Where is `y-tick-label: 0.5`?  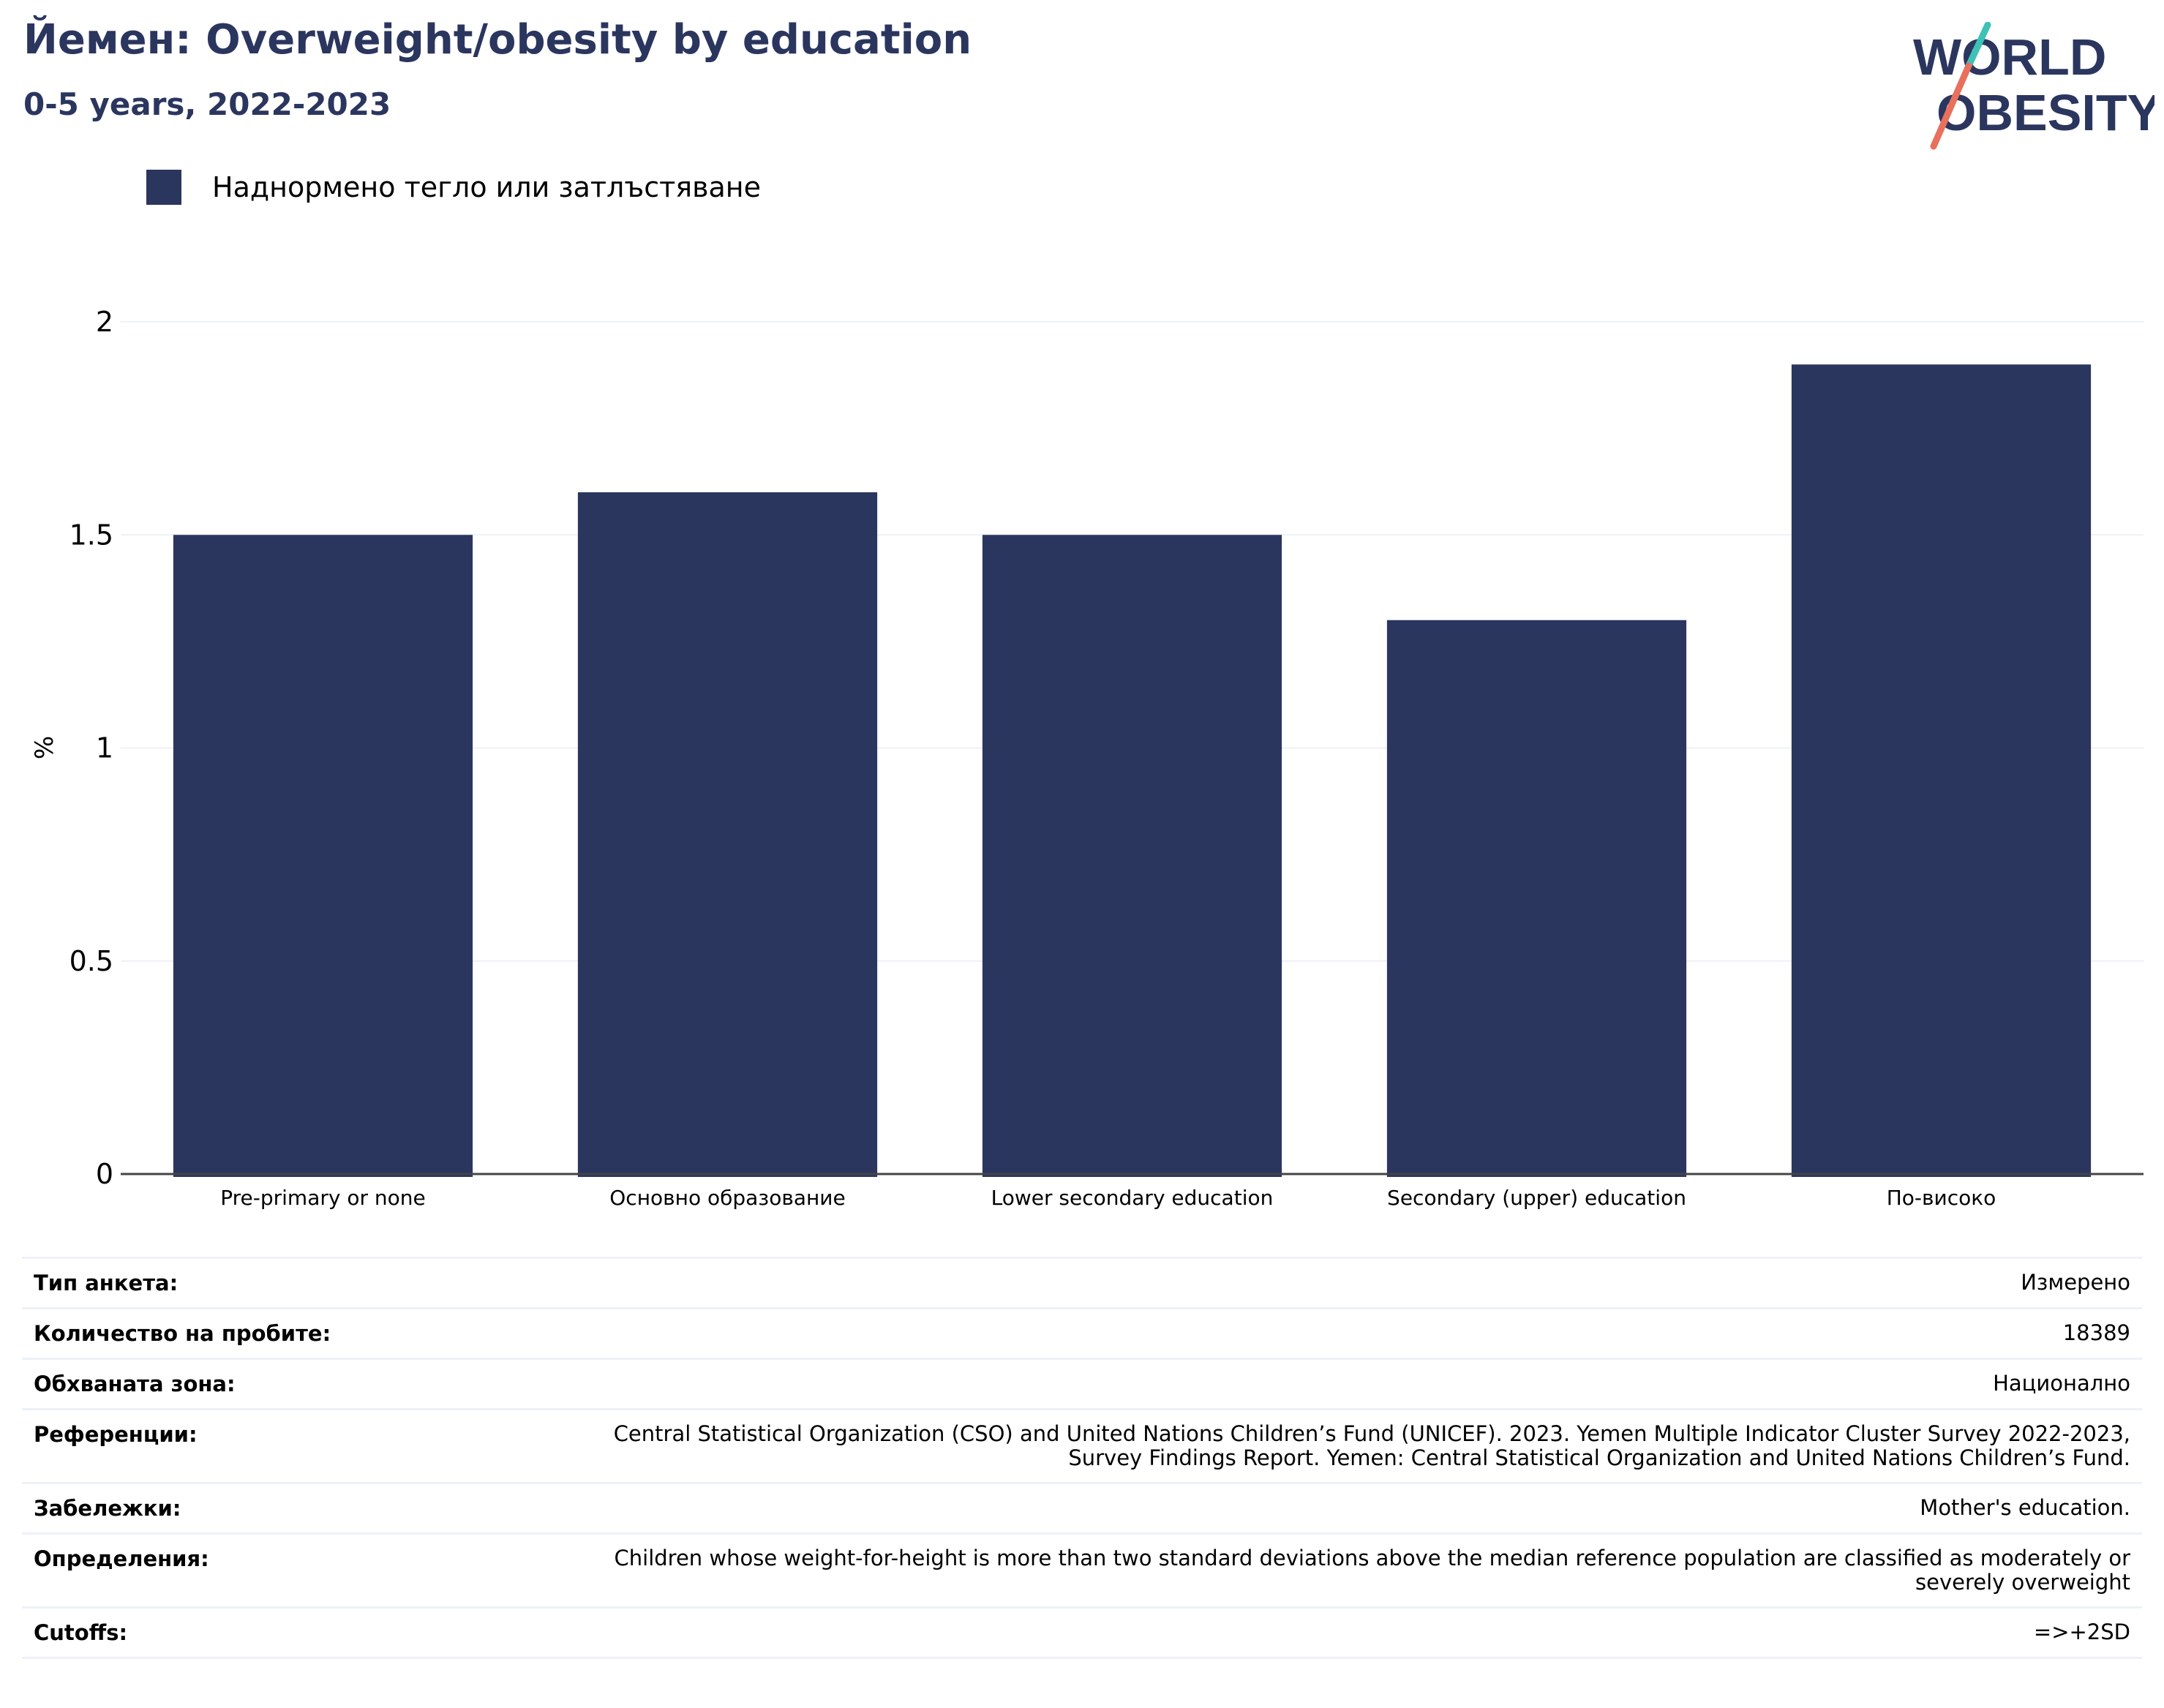 y-tick-label: 0.5 is located at coordinates (91, 961).